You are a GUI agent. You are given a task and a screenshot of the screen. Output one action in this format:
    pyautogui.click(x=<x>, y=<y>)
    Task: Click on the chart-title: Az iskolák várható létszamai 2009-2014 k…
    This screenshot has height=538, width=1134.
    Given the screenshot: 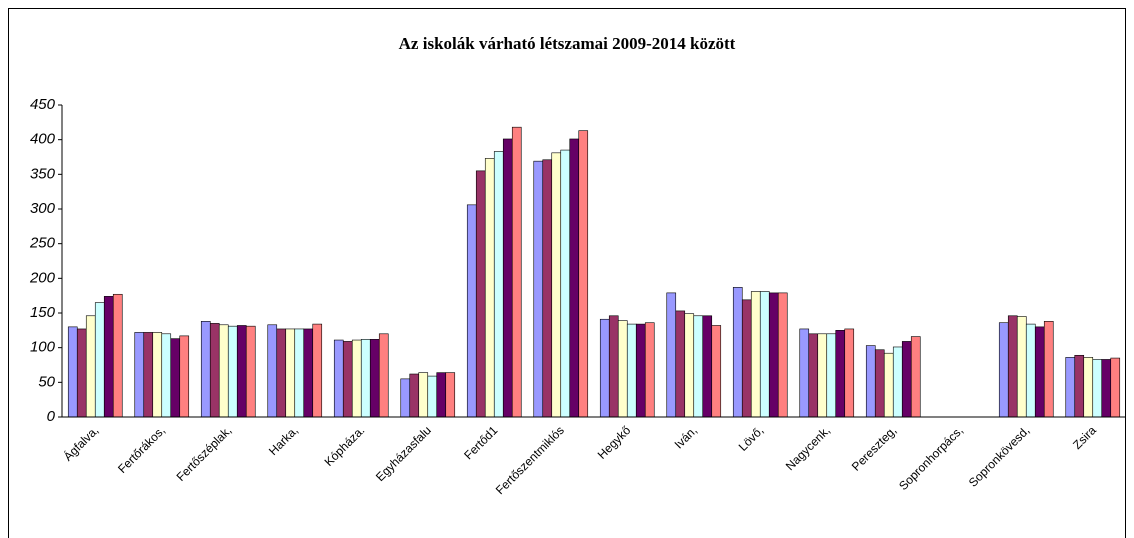 What is the action you would take?
    pyautogui.click(x=567, y=43)
    